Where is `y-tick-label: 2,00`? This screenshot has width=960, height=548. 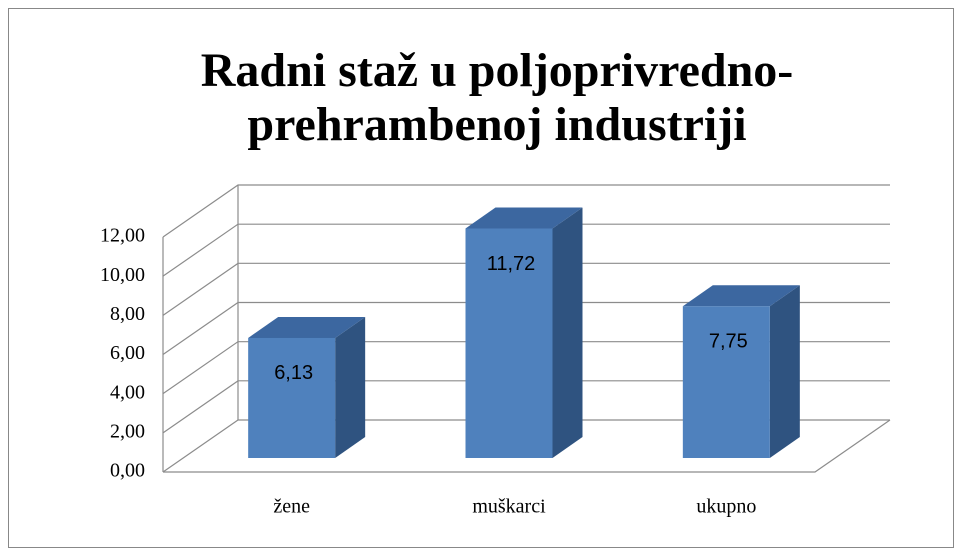 y-tick-label: 2,00 is located at coordinates (127, 431).